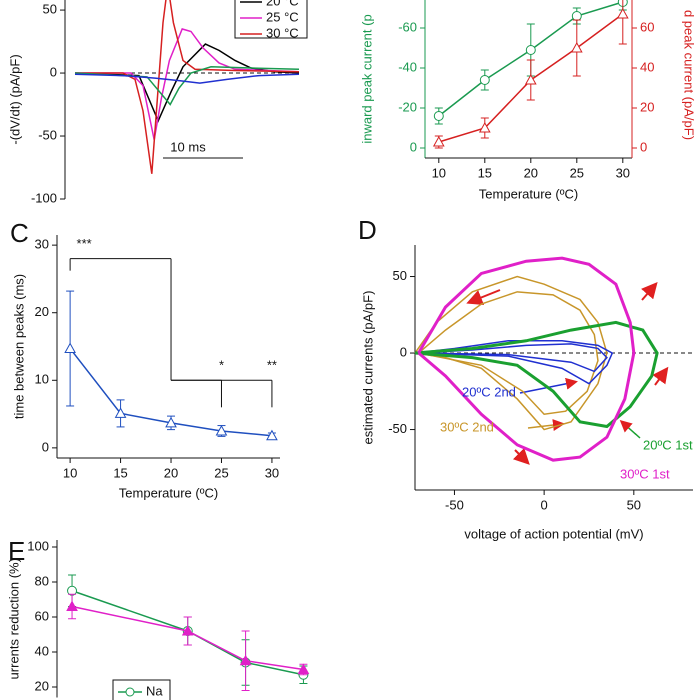 The height and width of the screenshot is (700, 700). Describe the element at coordinates (647, 66) in the screenshot. I see `y2-tick-label: 40` at that location.